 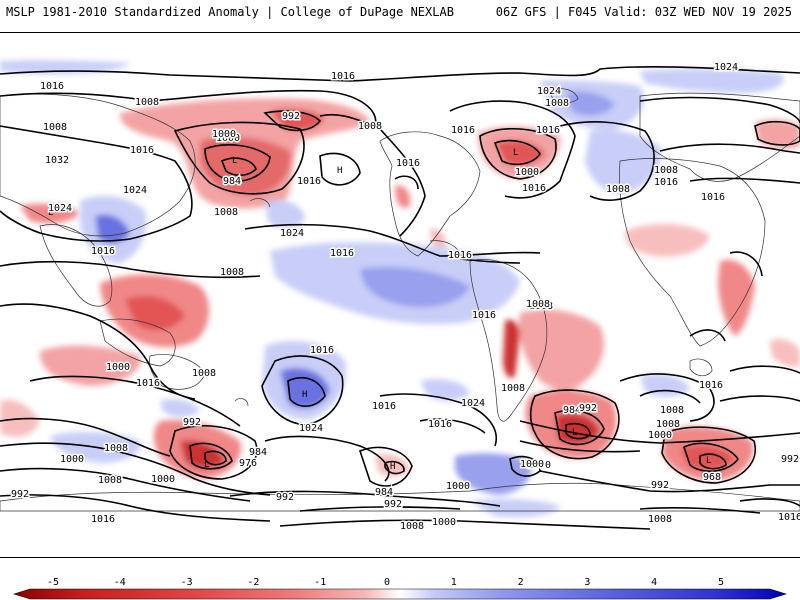 I want to click on colorbar-tick-label: -1, so click(x=320, y=582).